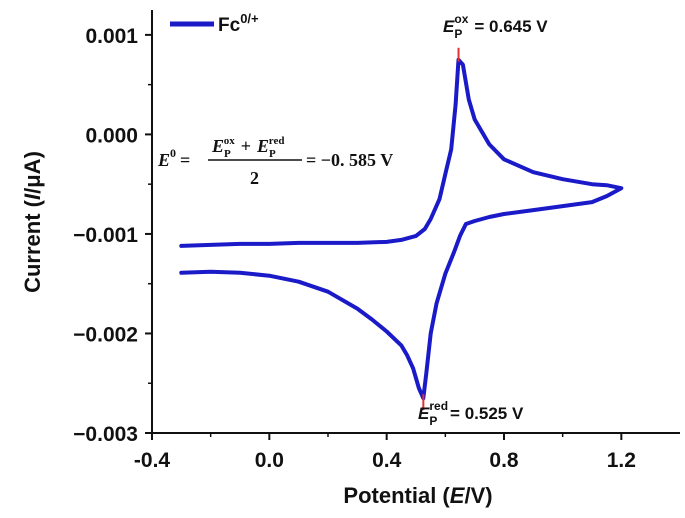 The image size is (685, 518). I want to click on formula-num-b: E, so click(262, 146).